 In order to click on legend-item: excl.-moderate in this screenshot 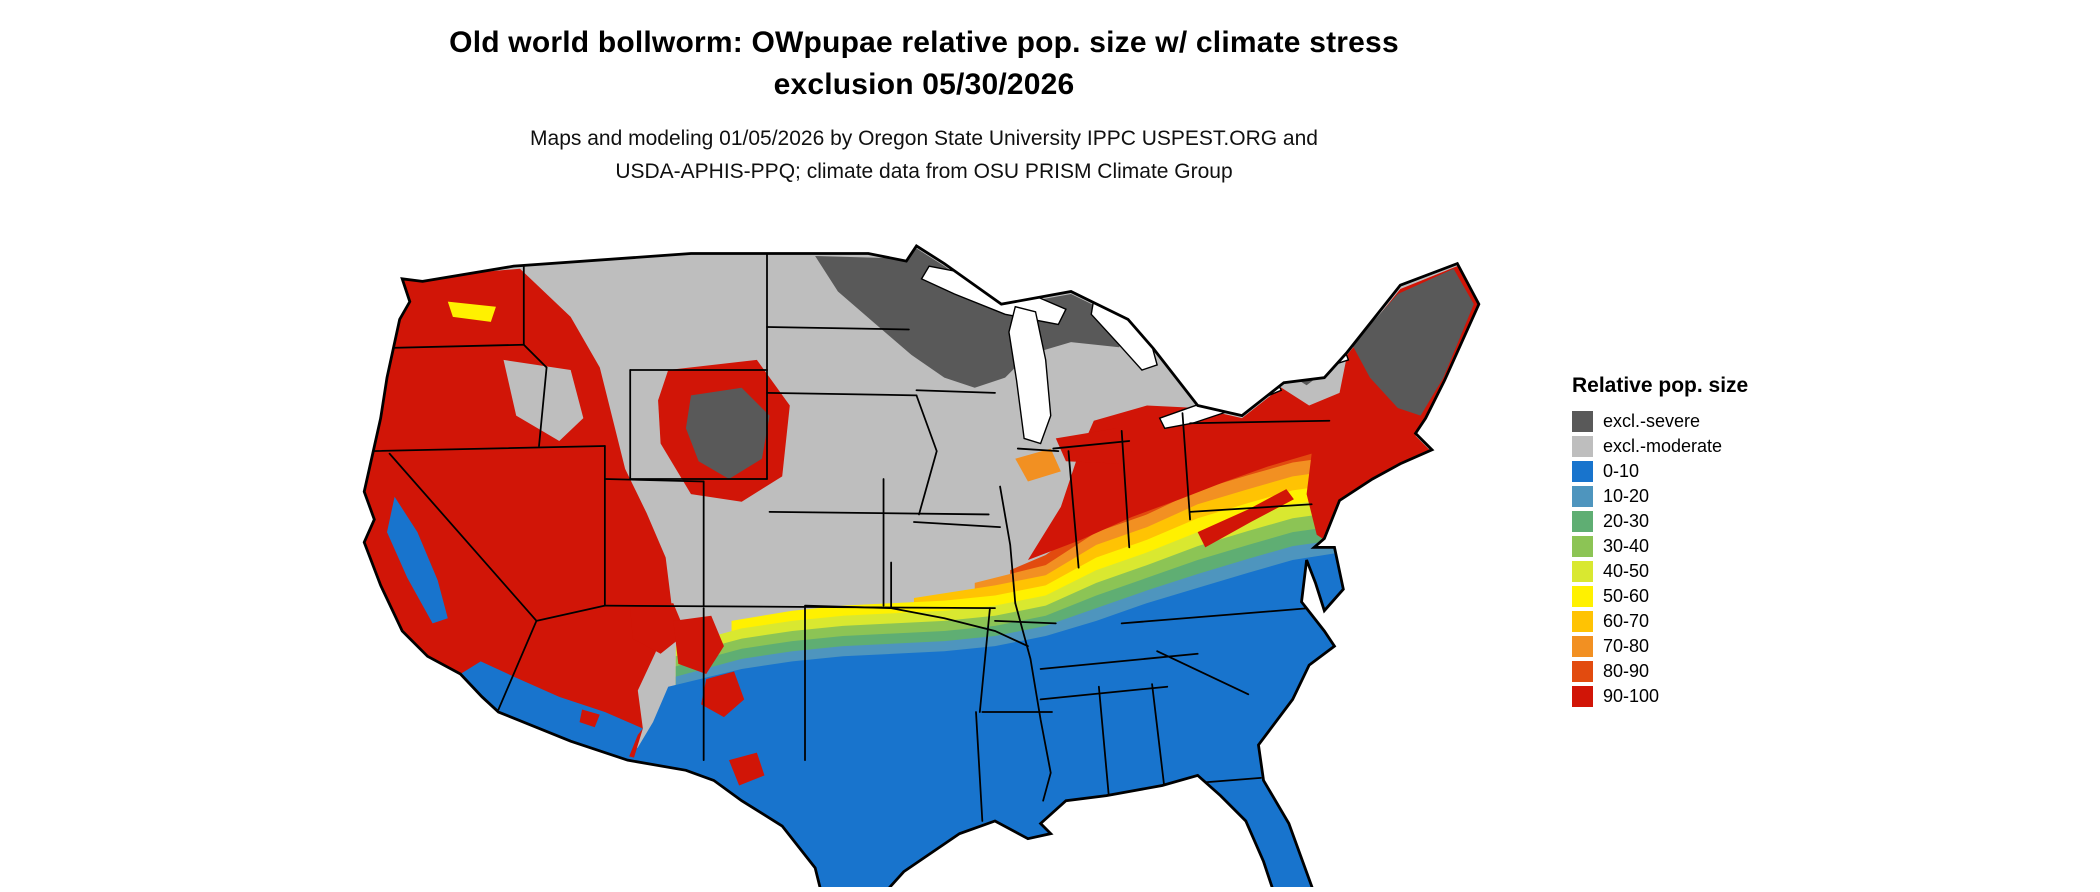, I will do `click(1707, 446)`.